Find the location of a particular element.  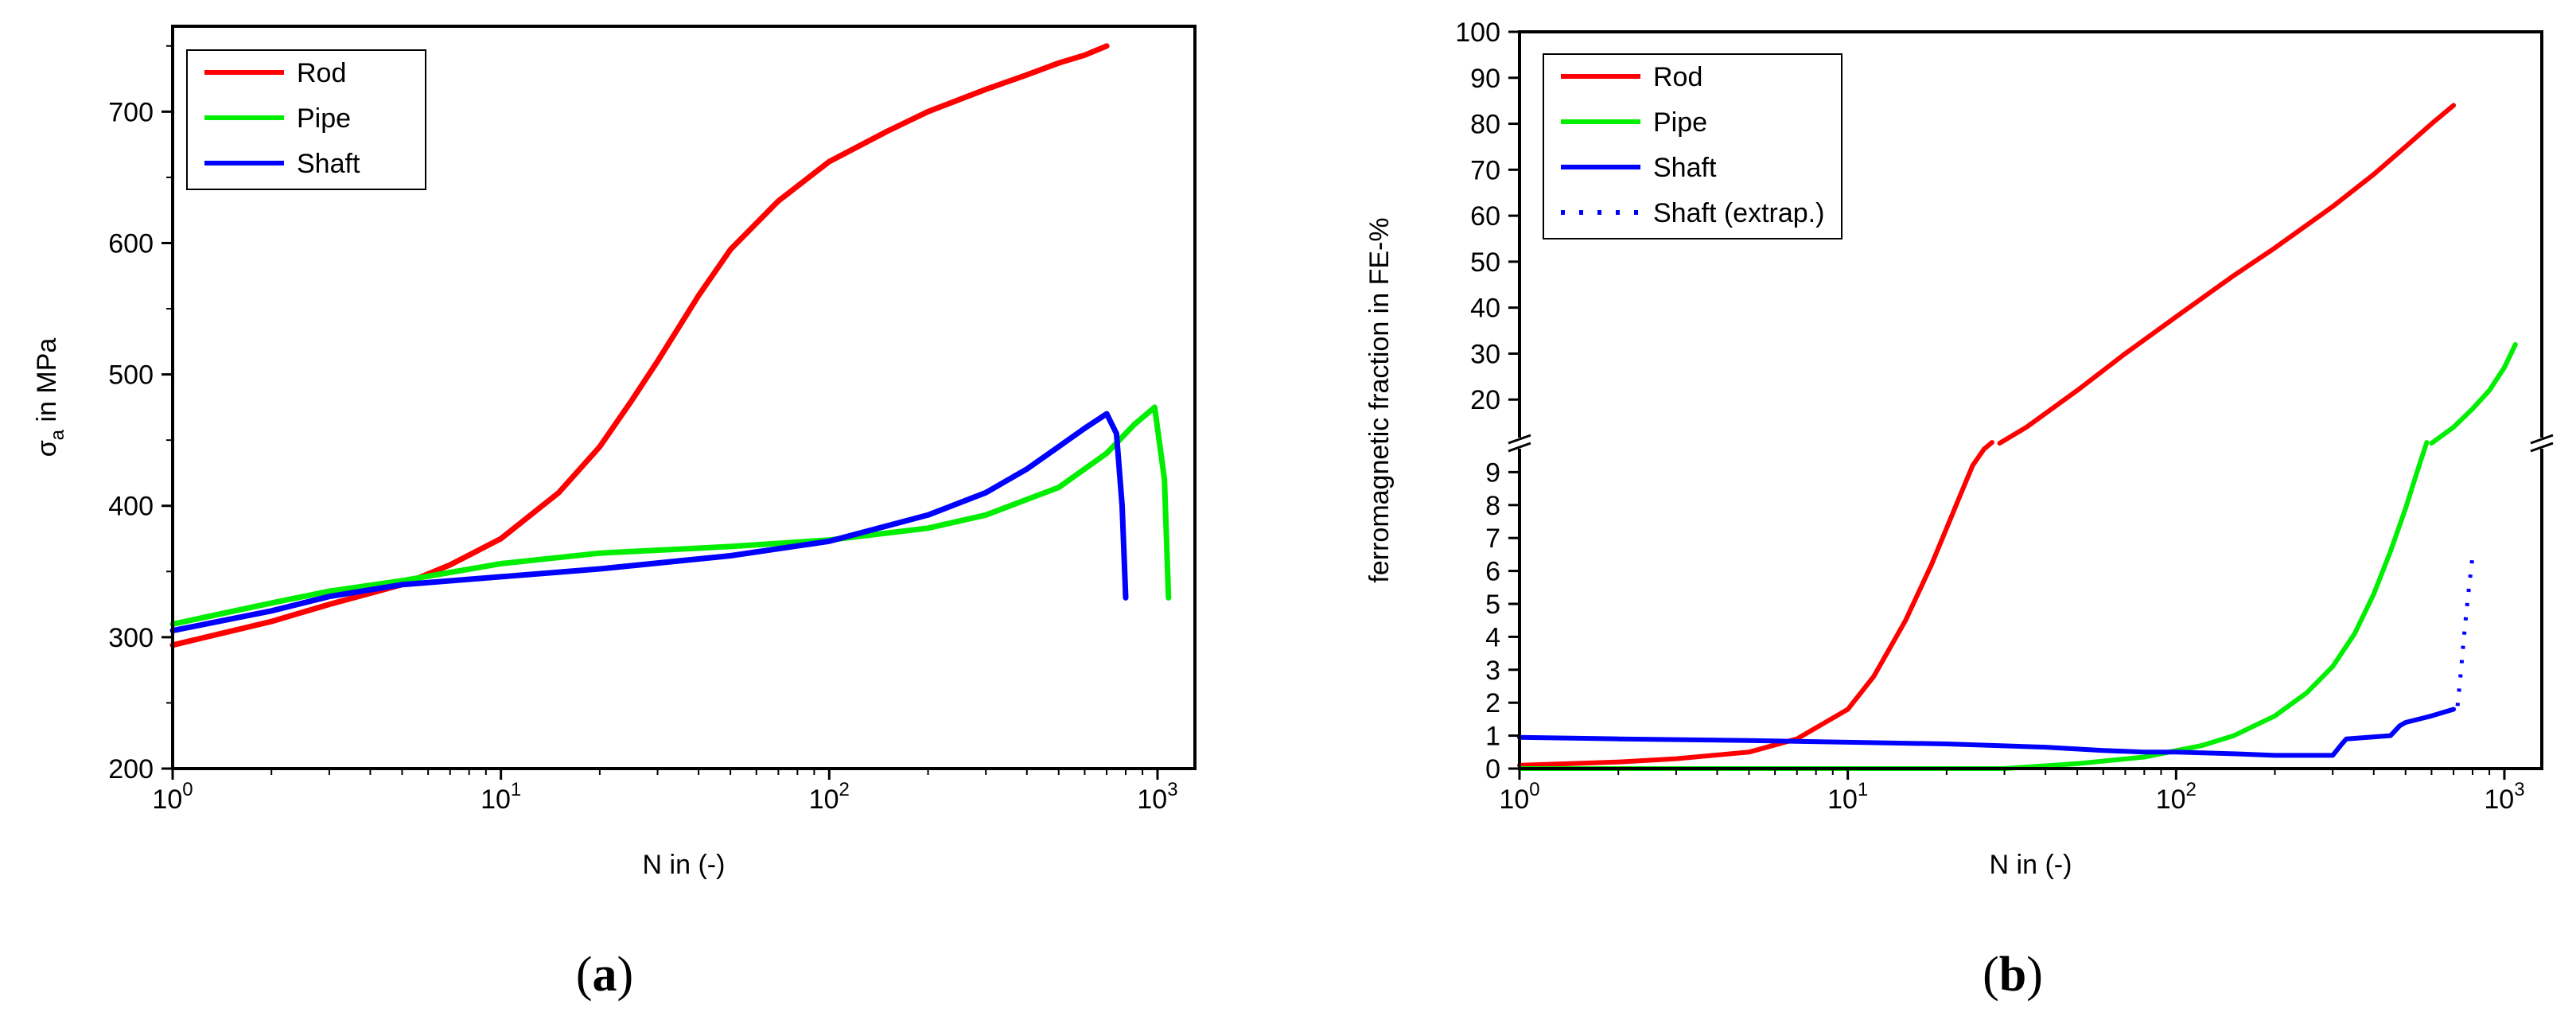

chart-b-x-tick-label: 10² is located at coordinates (2177, 797).